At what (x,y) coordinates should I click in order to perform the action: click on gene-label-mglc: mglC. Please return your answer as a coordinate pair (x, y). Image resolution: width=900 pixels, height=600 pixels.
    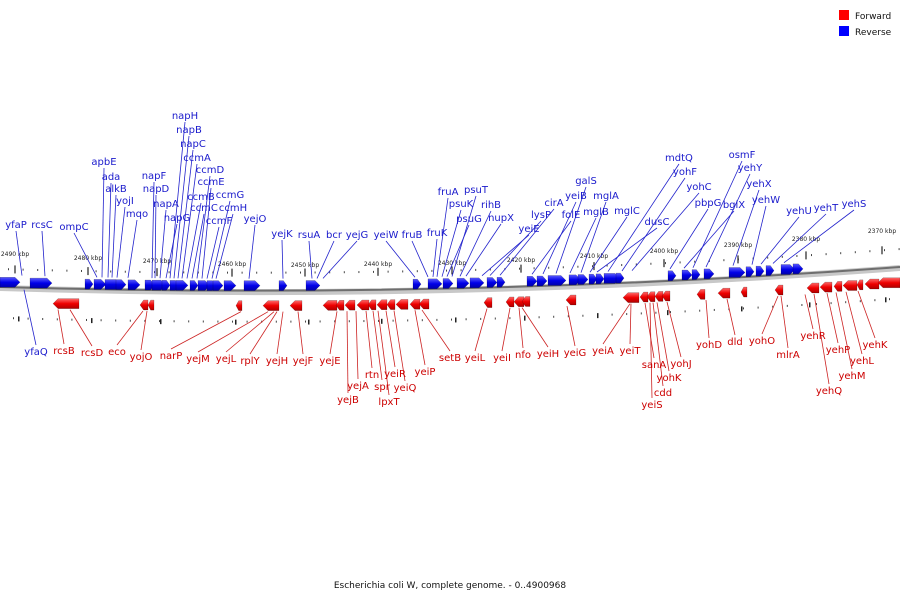
    Looking at the image, I should click on (627, 211).